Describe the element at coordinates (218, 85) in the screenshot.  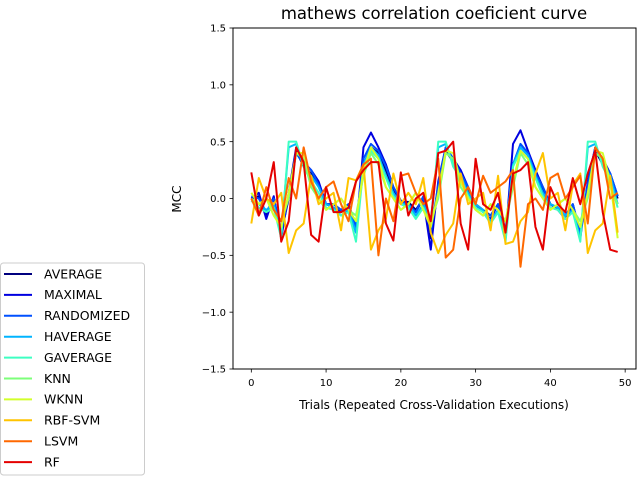
I see `y-tick-label: 1.0` at that location.